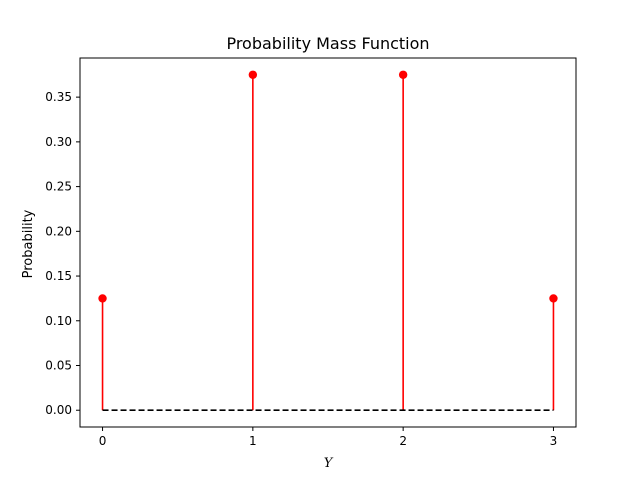 This screenshot has width=640, height=480. I want to click on y-tick-label: 0.15, so click(58, 276).